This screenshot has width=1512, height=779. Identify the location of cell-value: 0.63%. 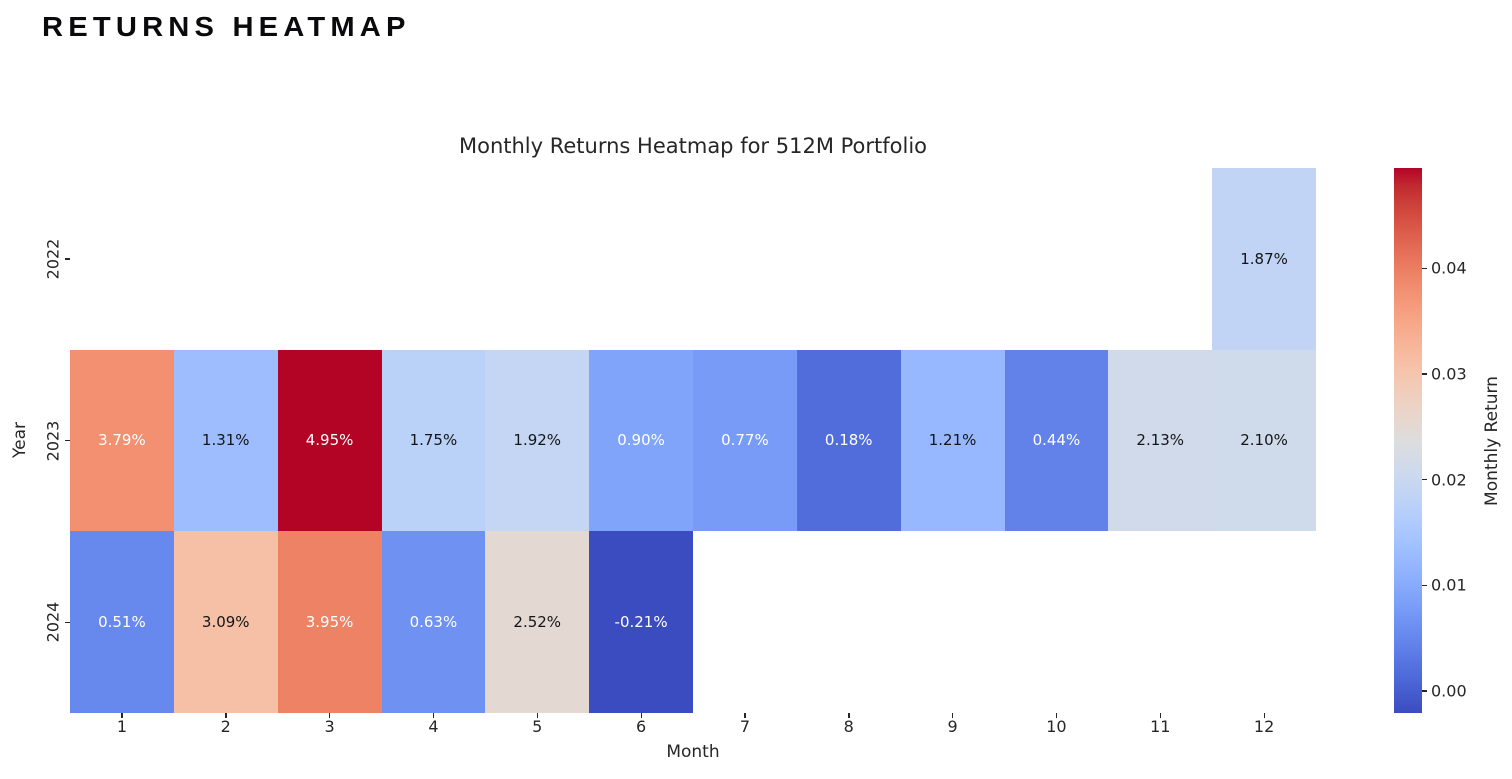
(433, 622).